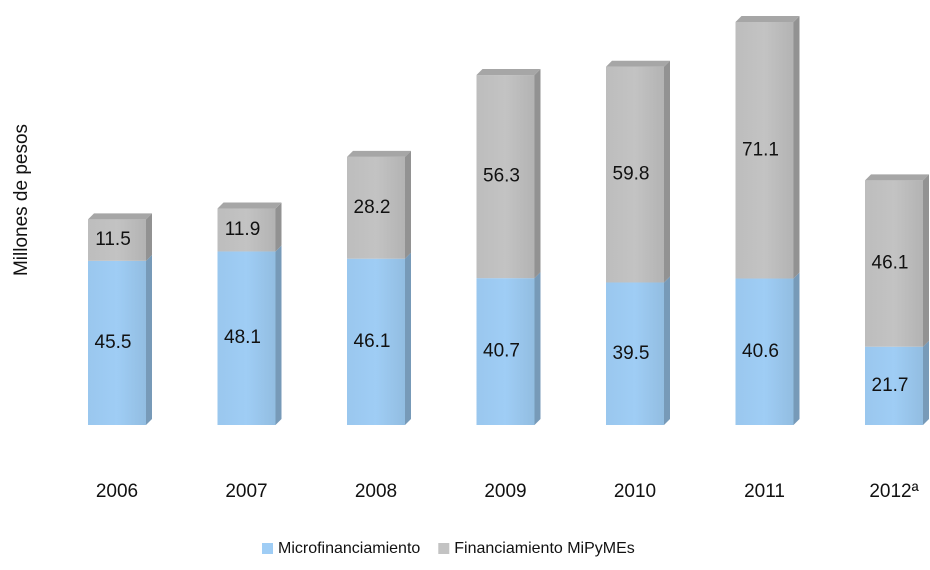  What do you see at coordinates (349, 548) in the screenshot?
I see `legend-label: Microfinanciamiento` at bounding box center [349, 548].